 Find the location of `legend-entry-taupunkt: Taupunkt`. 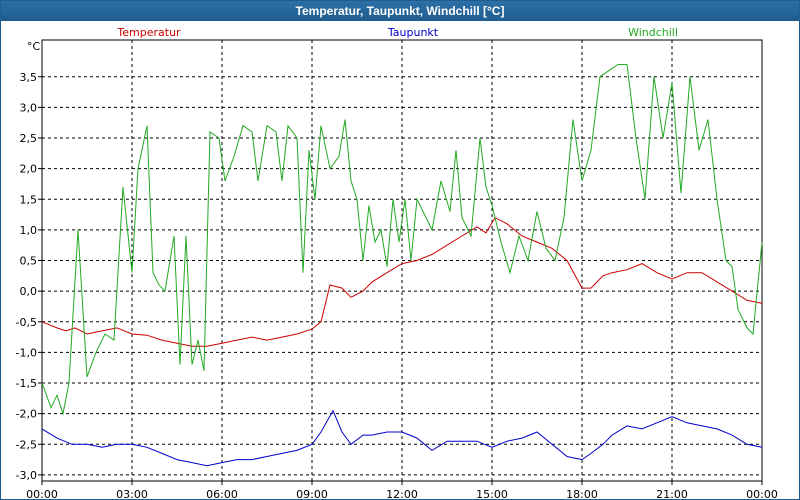

legend-entry-taupunkt: Taupunkt is located at coordinates (413, 32).